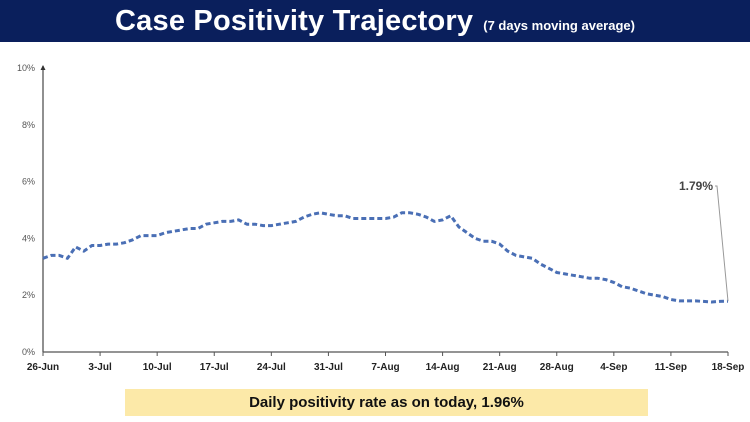 The image size is (750, 422). I want to click on y-tick-label: 0%, so click(28, 352).